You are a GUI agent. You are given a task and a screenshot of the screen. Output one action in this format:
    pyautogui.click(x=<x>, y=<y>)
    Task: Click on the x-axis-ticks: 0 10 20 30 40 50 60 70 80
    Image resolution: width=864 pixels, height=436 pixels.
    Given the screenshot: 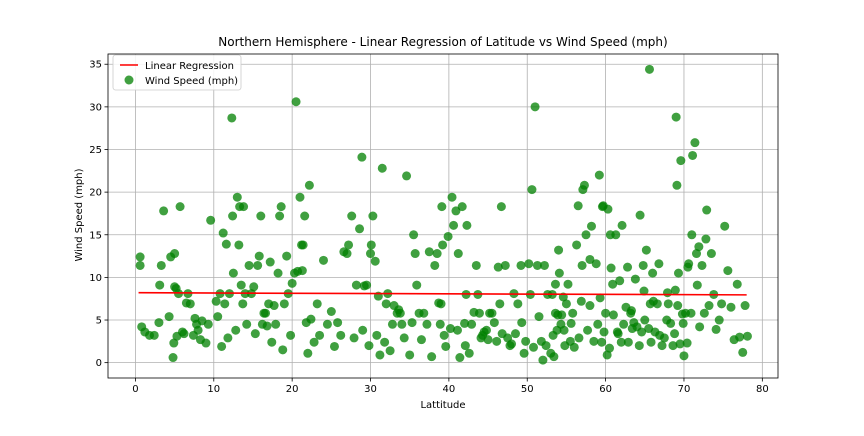 What is the action you would take?
    pyautogui.click(x=450, y=386)
    